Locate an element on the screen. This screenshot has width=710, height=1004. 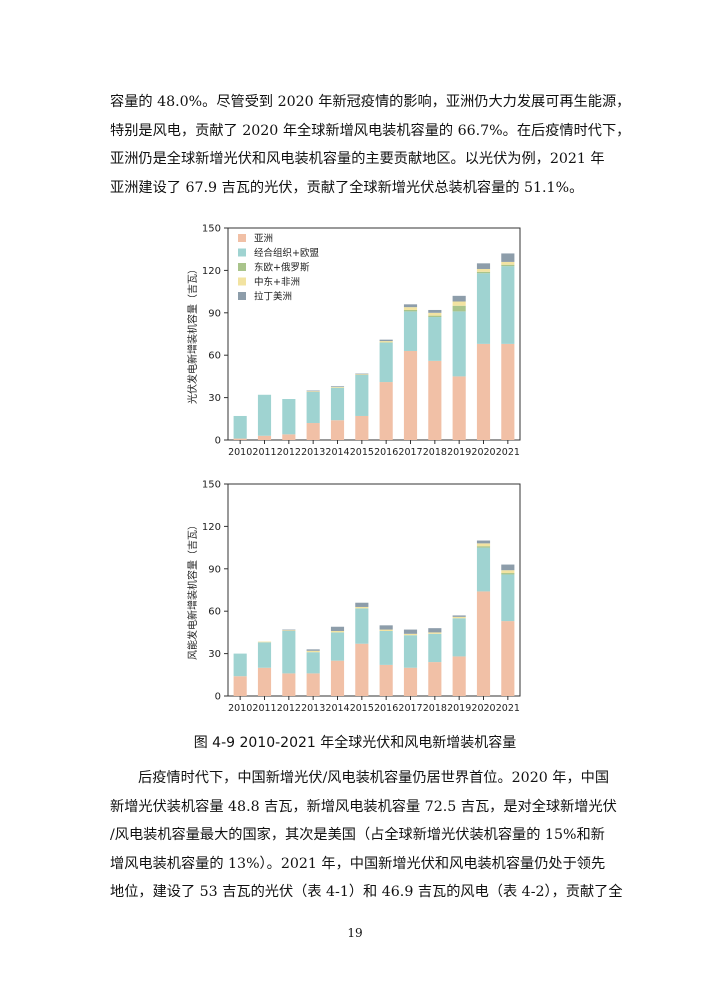
y-tick-label: 150 is located at coordinates (211, 229).